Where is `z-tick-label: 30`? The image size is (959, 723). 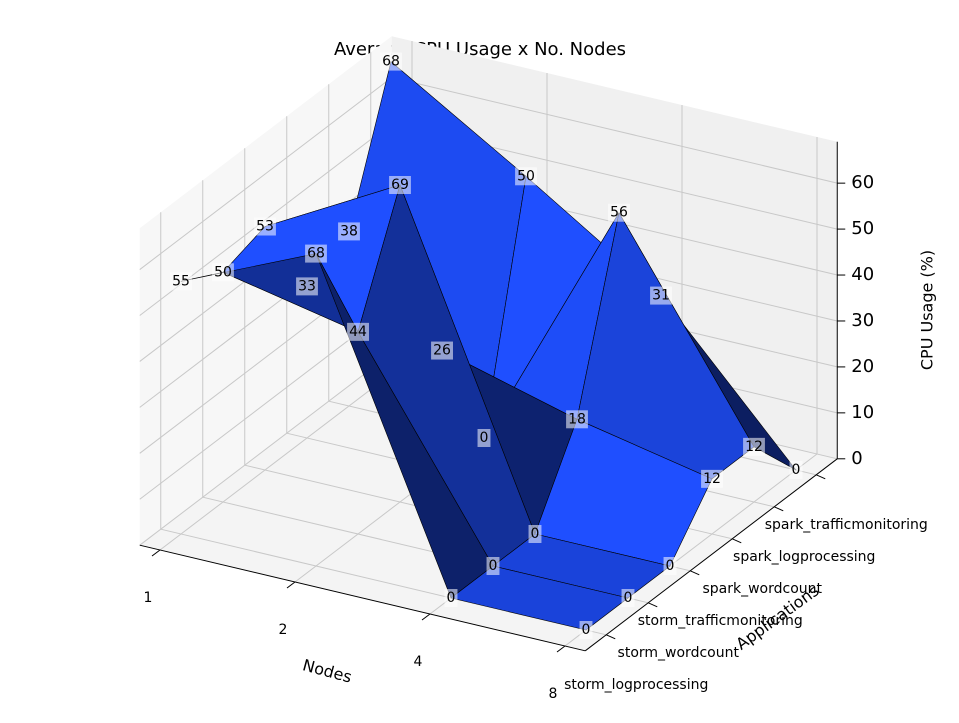 z-tick-label: 30 is located at coordinates (862, 320).